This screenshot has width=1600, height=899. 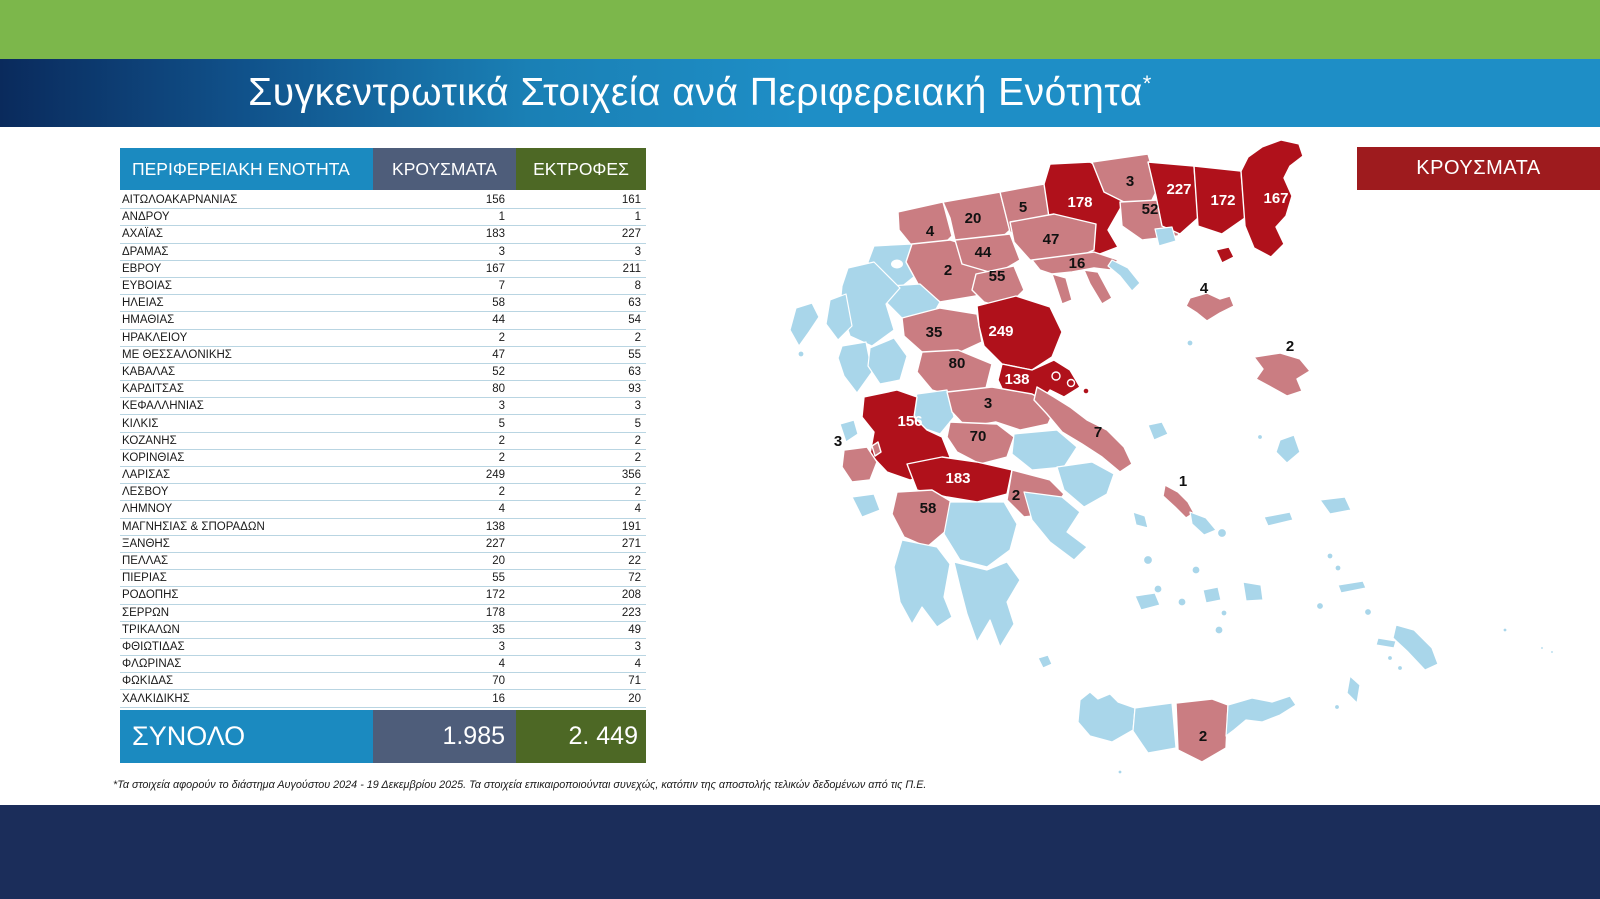 I want to click on map-label-ΗΡΑΚΛΕΙΟΥ: 2, so click(x=1203, y=736).